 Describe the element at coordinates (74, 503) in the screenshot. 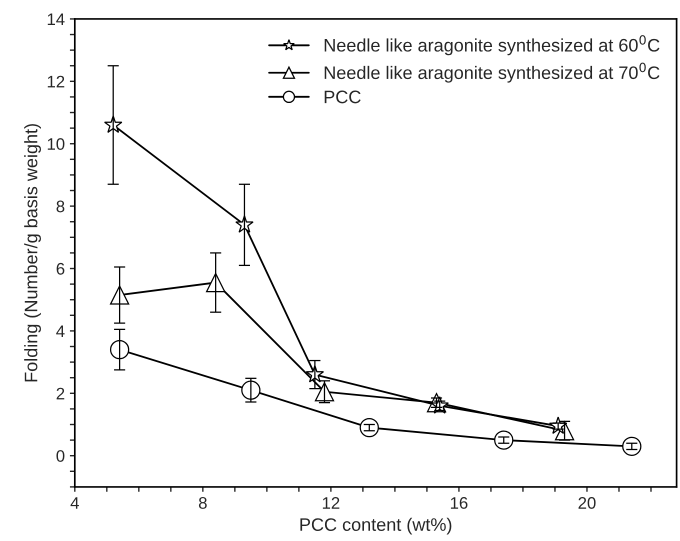

I see `x-tick-label: 4` at that location.